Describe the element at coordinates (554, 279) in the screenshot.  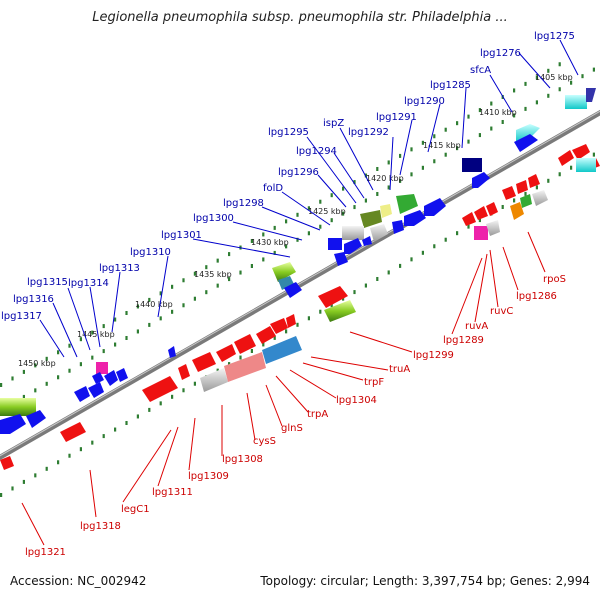
I see `gene-label: rpoS` at that location.